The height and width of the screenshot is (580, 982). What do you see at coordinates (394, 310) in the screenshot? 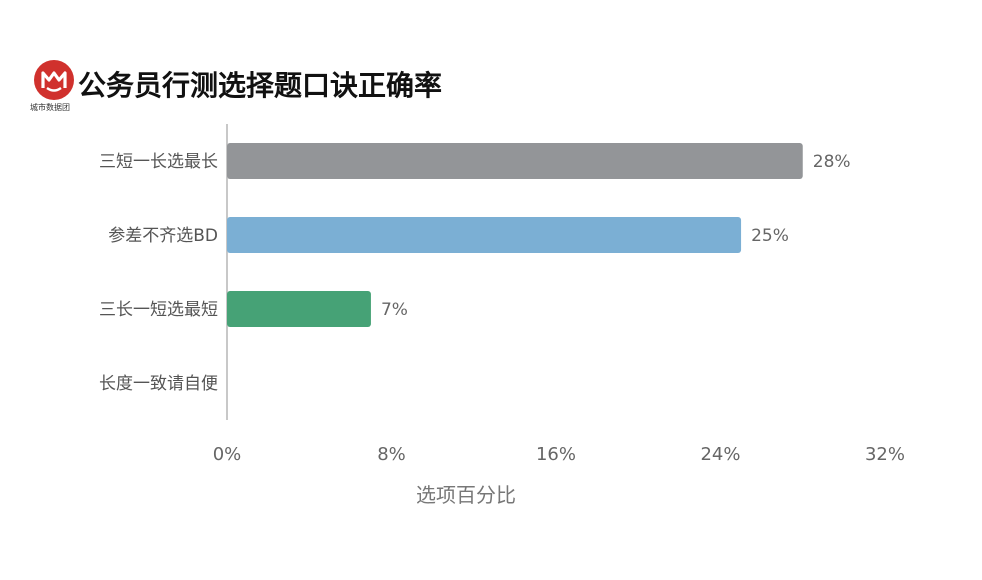
I see `data-label: 7%` at bounding box center [394, 310].